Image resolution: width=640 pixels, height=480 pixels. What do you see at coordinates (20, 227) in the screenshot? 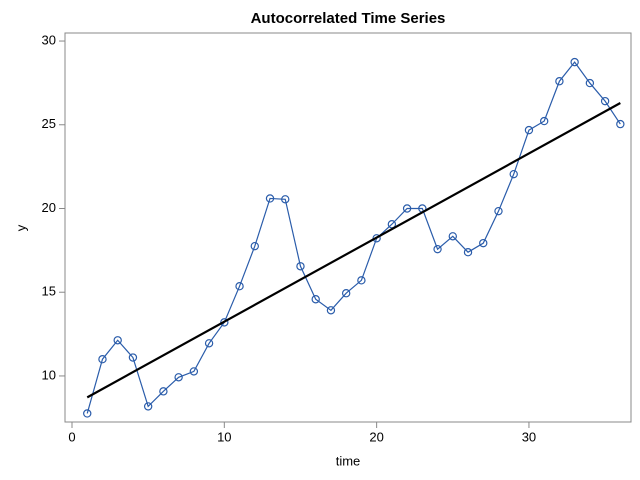
I see `y-axis-label: y` at bounding box center [20, 227].